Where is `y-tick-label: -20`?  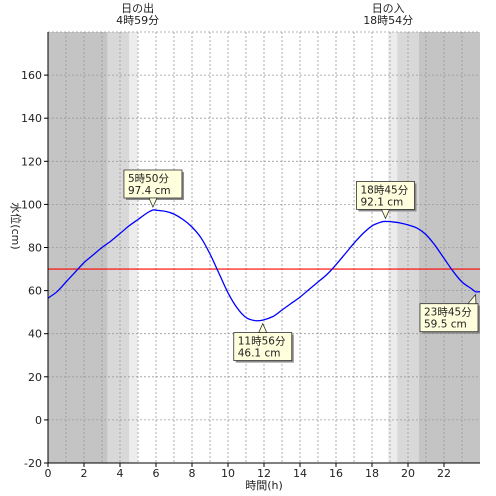 y-tick-label: -20 is located at coordinates (33, 463).